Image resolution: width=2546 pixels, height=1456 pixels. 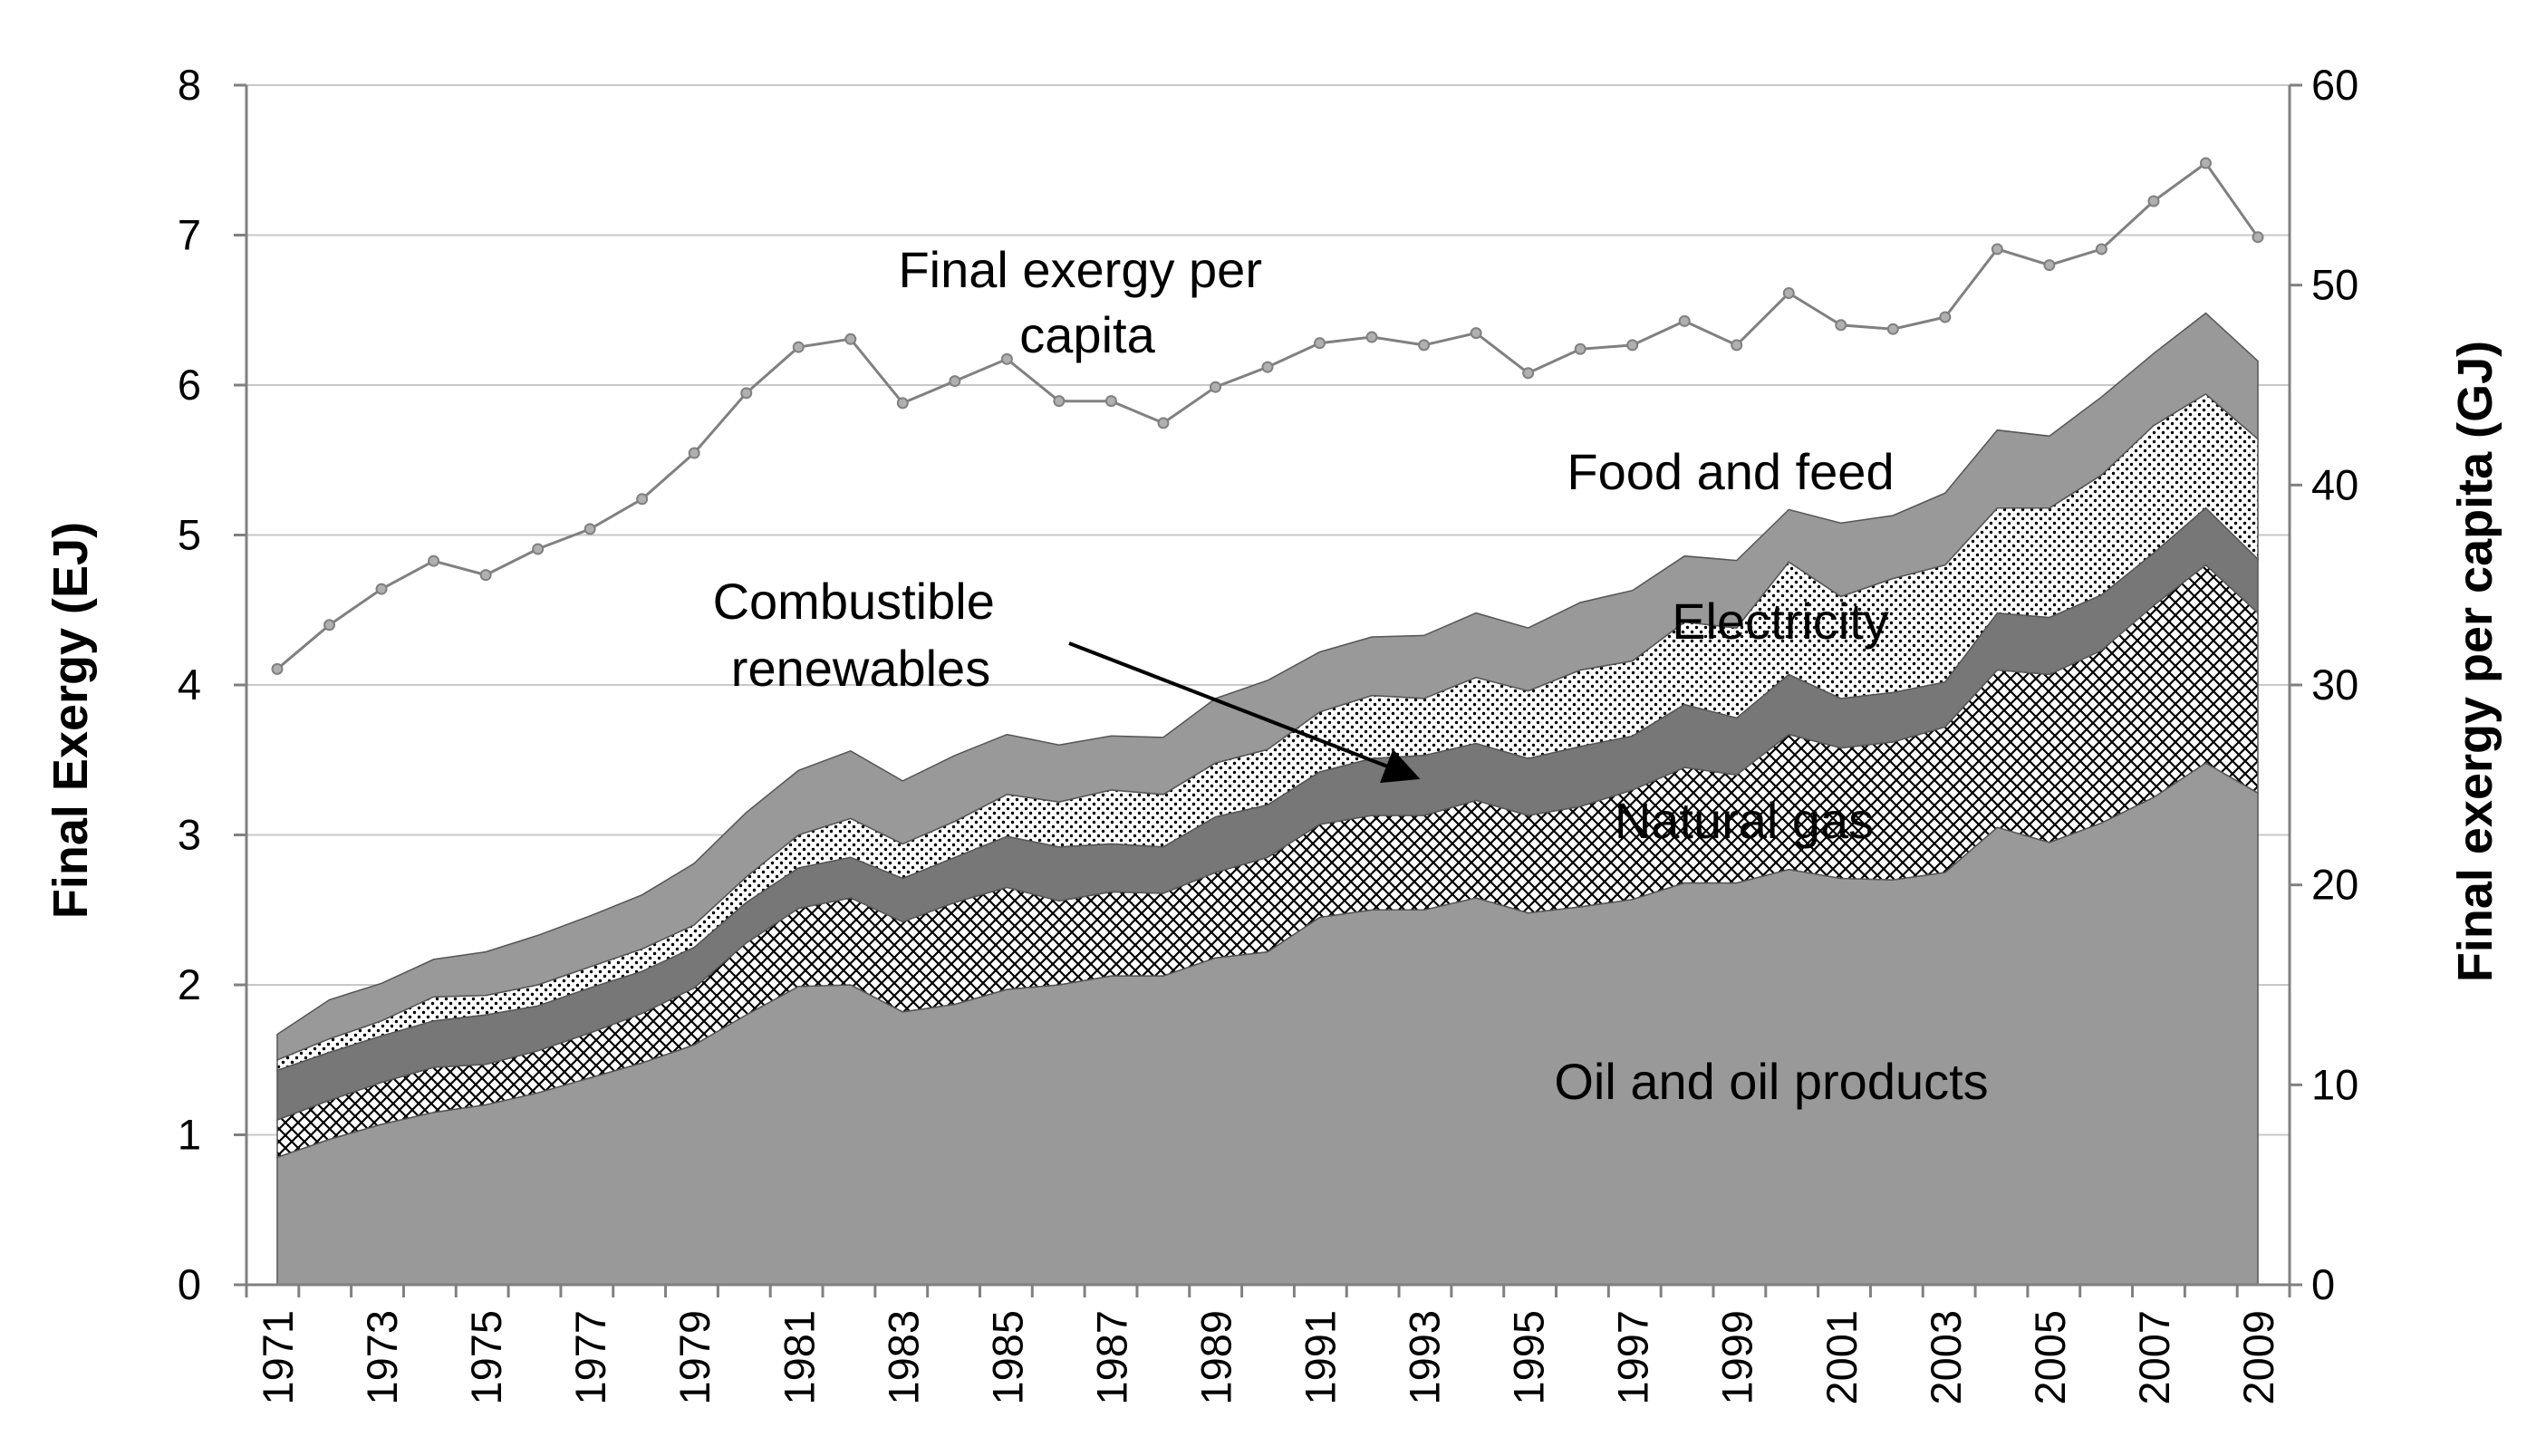 What do you see at coordinates (1321, 1357) in the screenshot?
I see `x-tick-label: 1991` at bounding box center [1321, 1357].